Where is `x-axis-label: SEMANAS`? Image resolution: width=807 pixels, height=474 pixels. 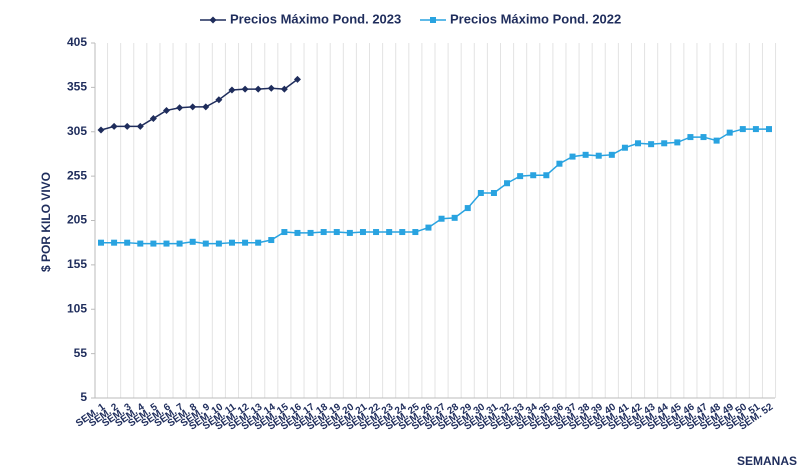
x-axis-label: SEMANAS is located at coordinates (767, 461).